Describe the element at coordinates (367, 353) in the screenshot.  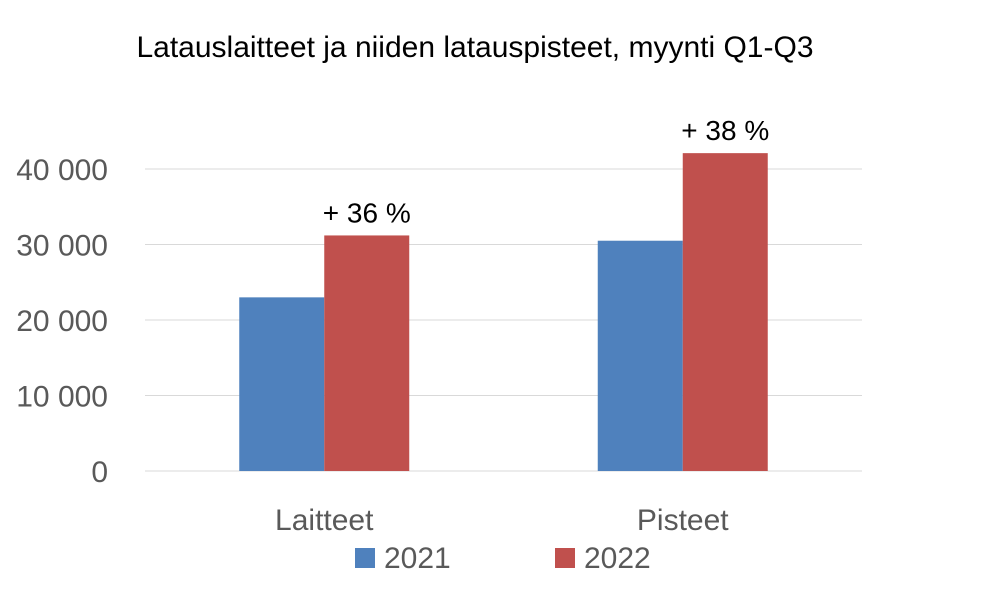
I see `bar-2022-laitteet` at that location.